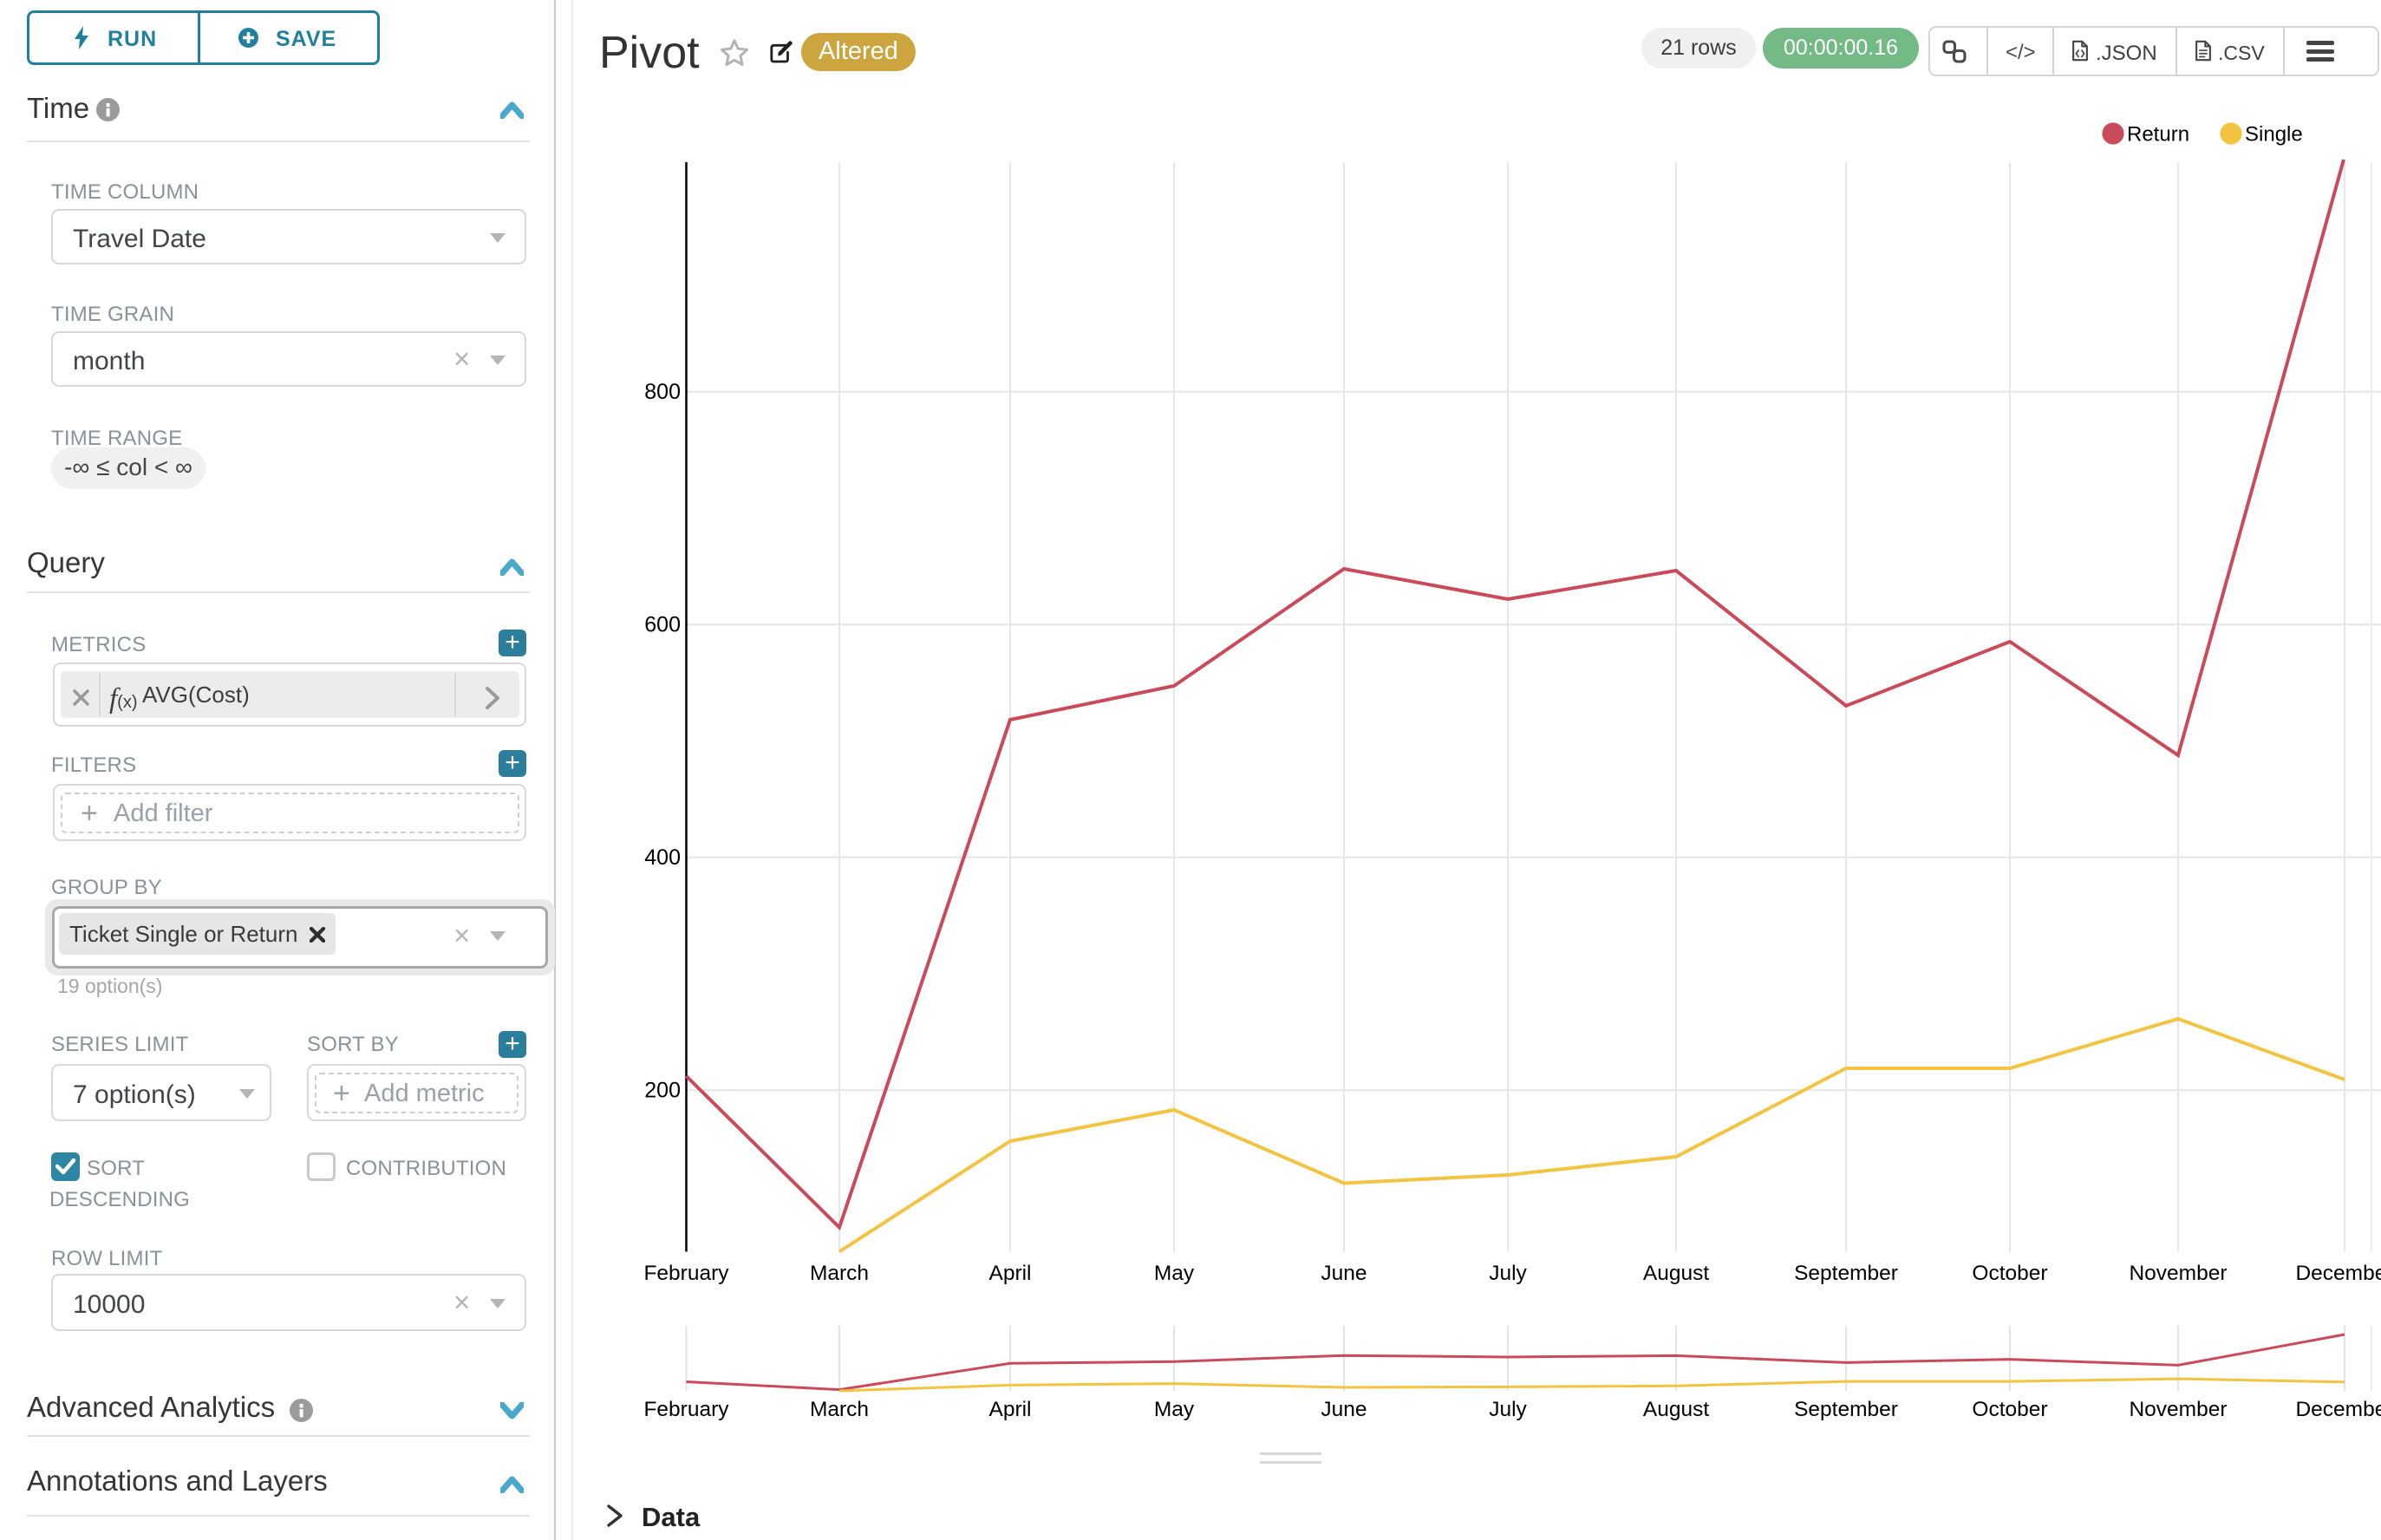  Describe the element at coordinates (662, 1091) in the screenshot. I see `svg-text: 200` at that location.